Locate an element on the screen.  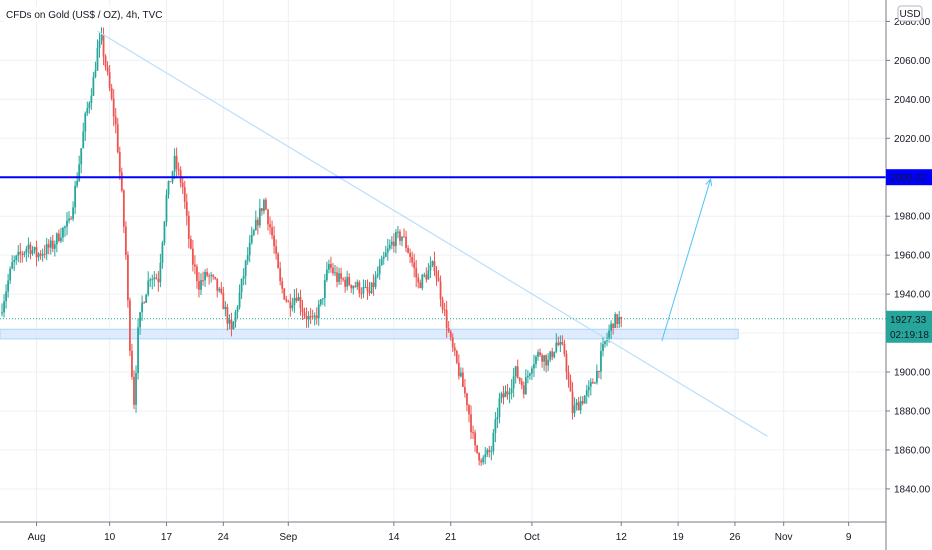
projection-arrow is located at coordinates (686, 260).